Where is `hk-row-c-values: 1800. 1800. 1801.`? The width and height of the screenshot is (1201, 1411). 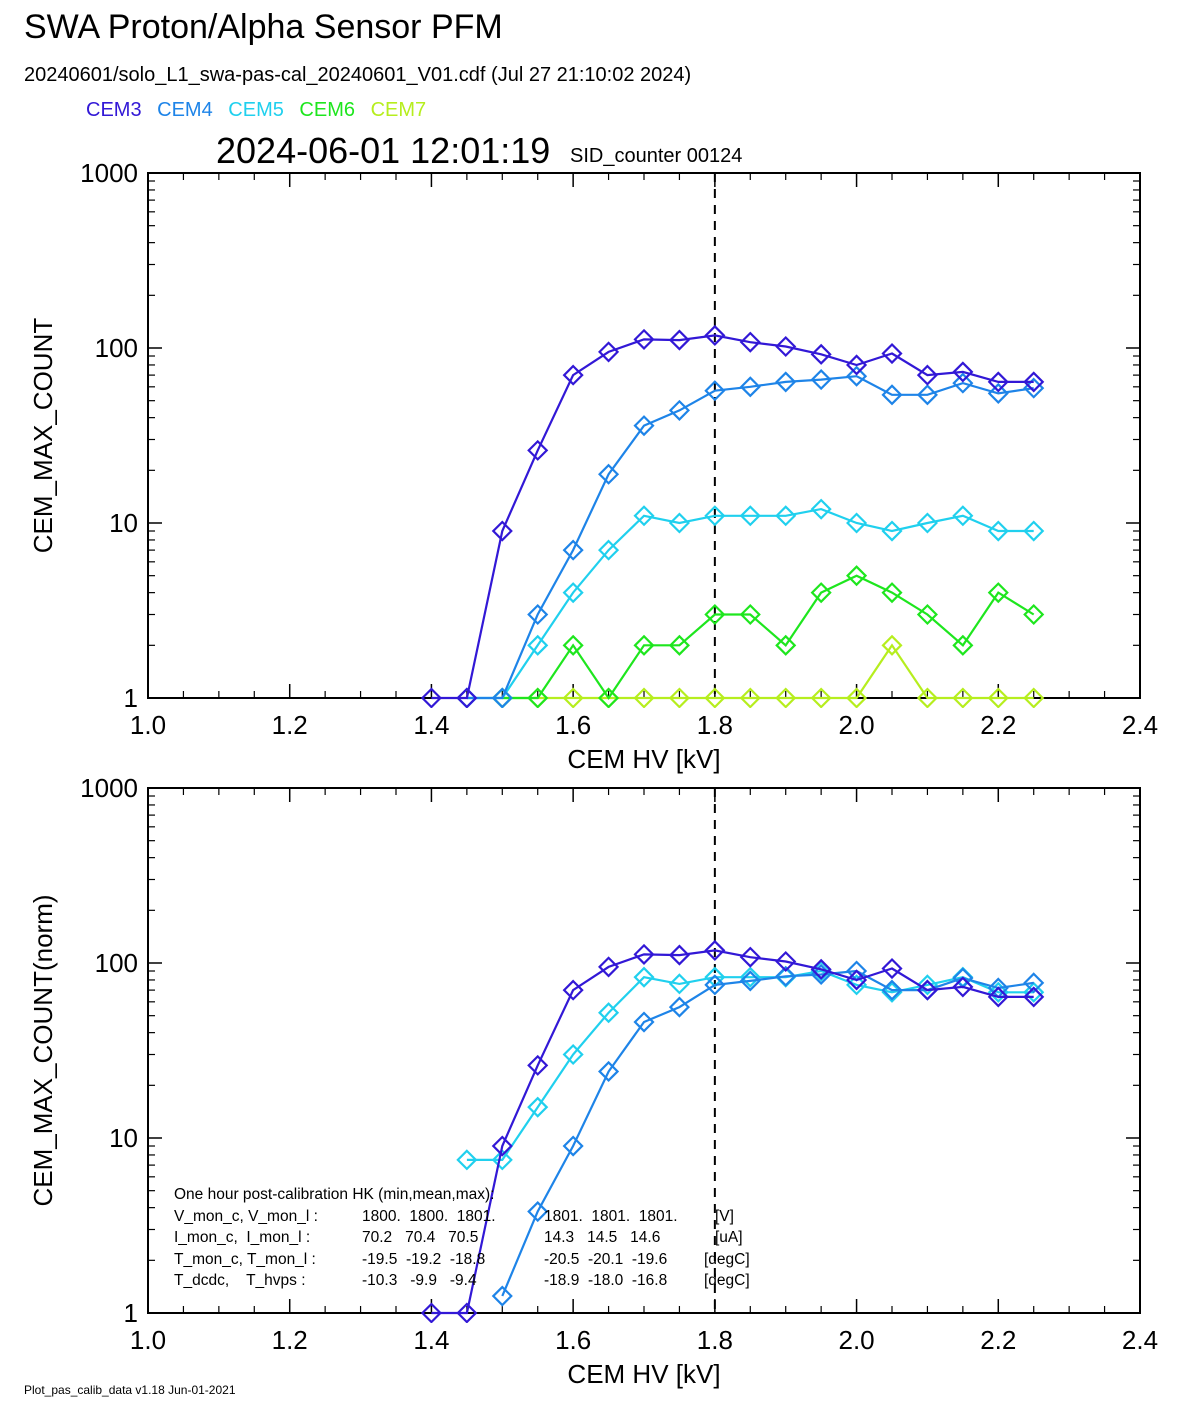
hk-row-c-values: 1800. 1800. 1801. is located at coordinates (429, 1216).